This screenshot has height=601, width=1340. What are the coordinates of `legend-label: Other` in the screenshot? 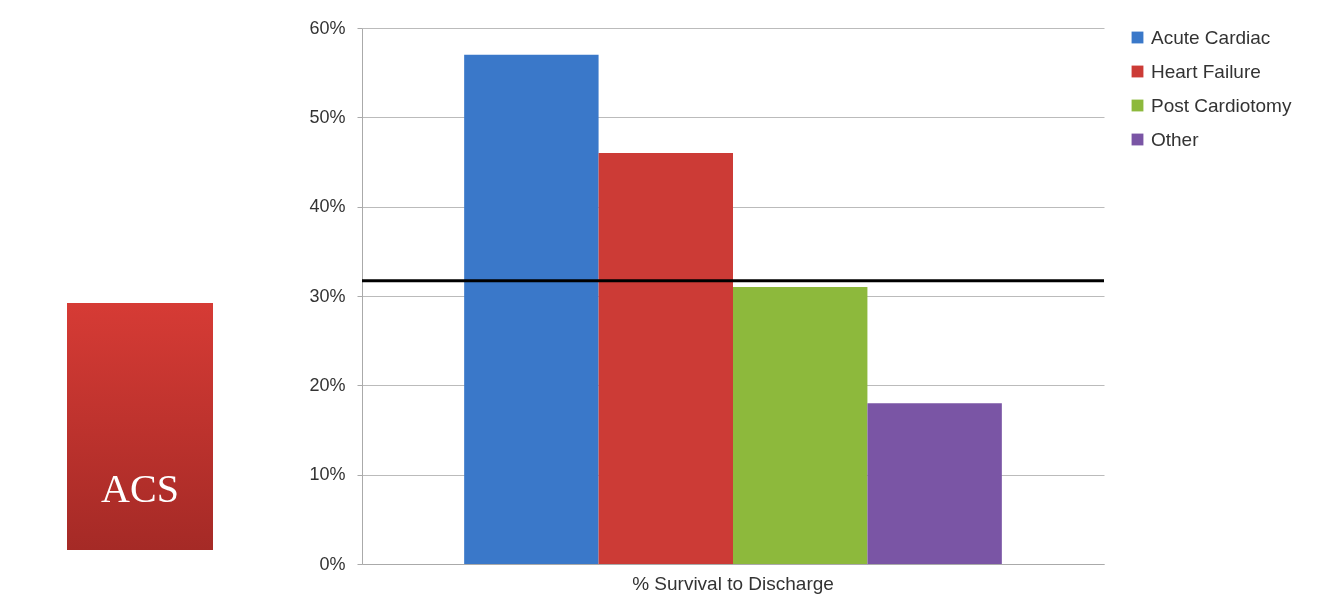 It's located at (1175, 139).